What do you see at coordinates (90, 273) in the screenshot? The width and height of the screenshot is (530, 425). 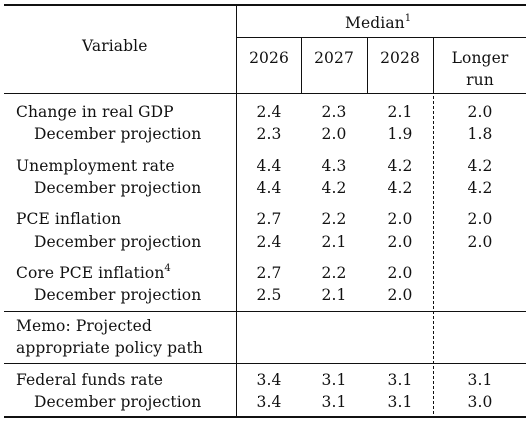 I see `core-pce-label: Core PCE inflation` at bounding box center [90, 273].